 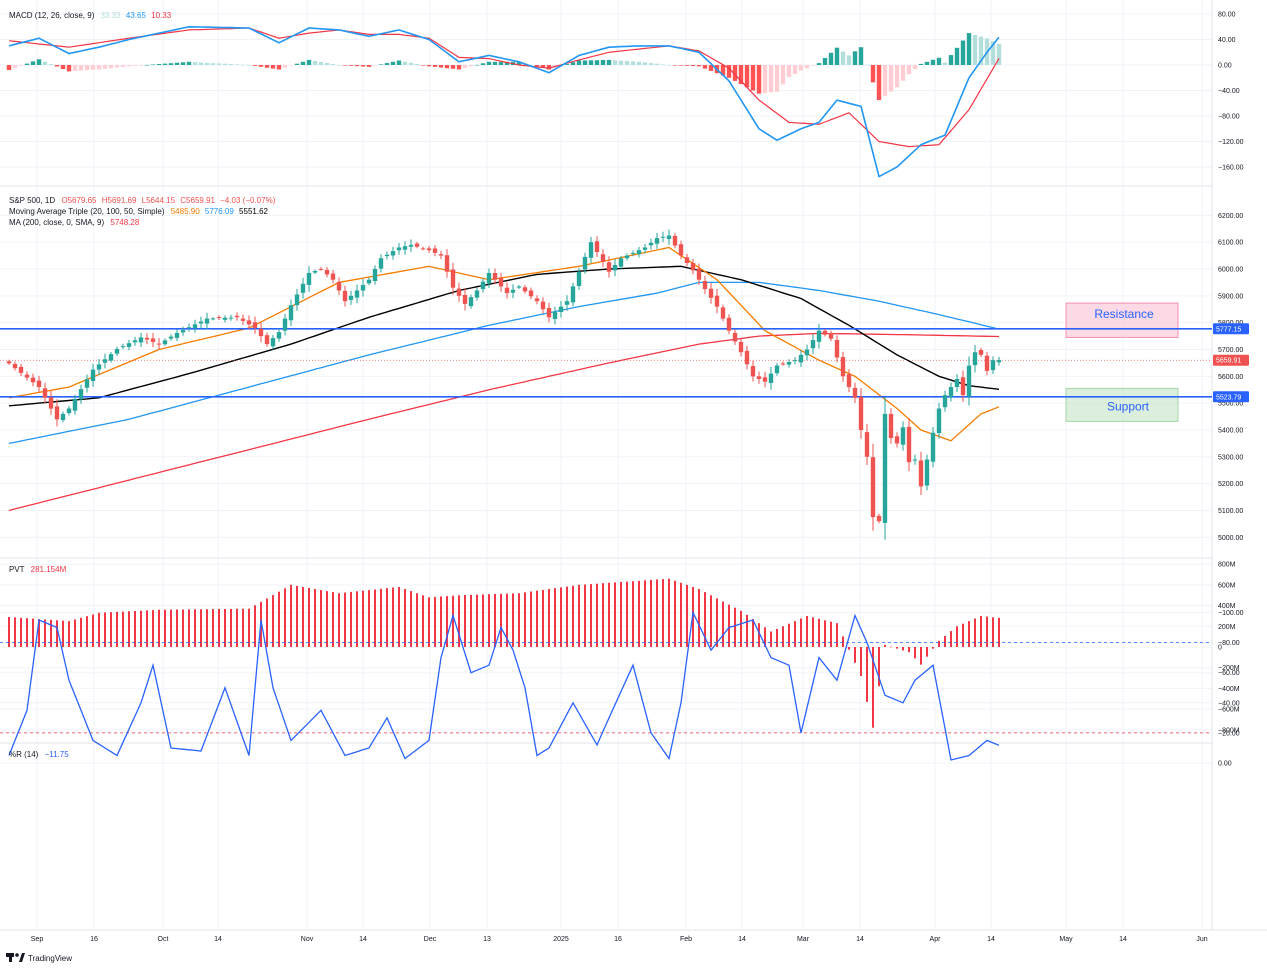 I want to click on tradingview-logo: TradingView, so click(x=39, y=958).